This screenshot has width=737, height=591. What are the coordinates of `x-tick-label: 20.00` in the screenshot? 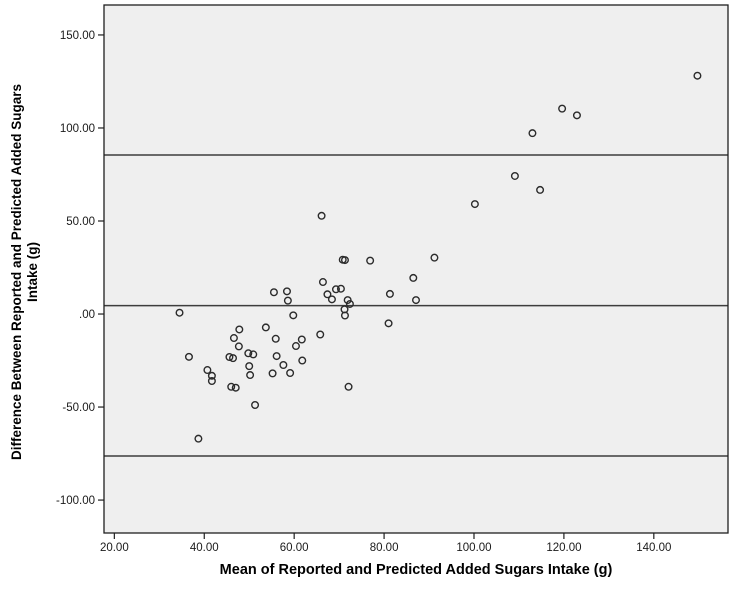 It's located at (114, 548).